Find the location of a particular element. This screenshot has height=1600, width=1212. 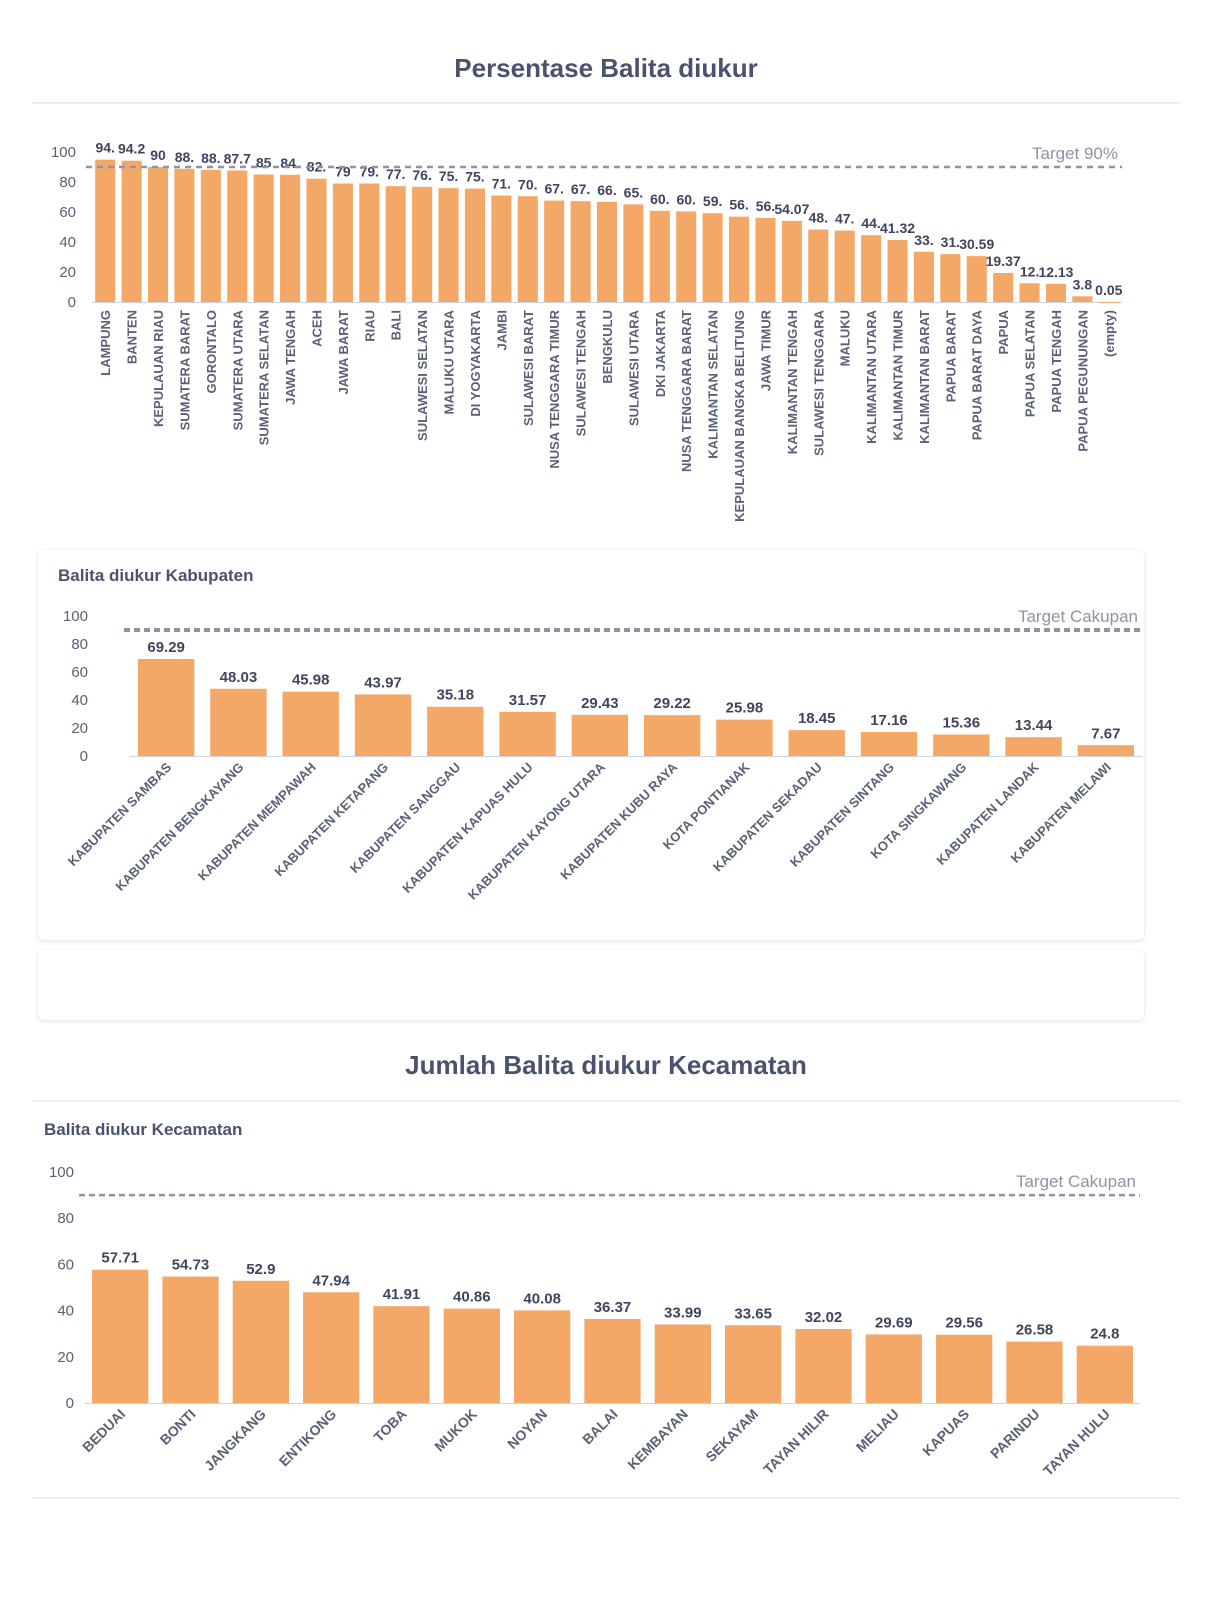

bar-value-label: 13.44 is located at coordinates (1034, 725).